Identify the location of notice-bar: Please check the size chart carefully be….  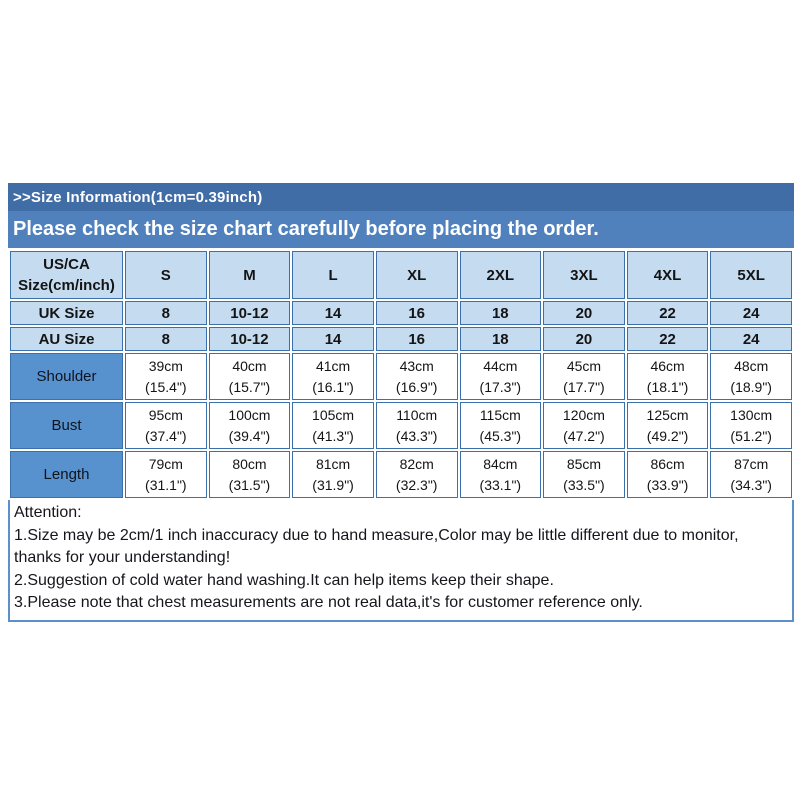
(401, 229).